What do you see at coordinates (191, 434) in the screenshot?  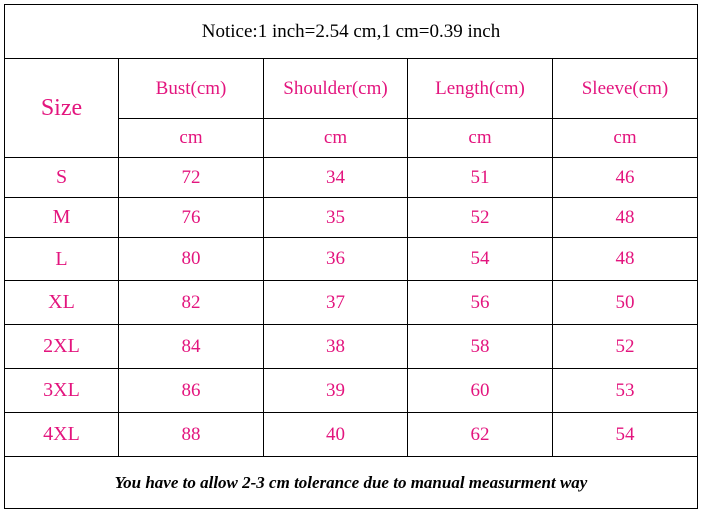 I see `measurement: 88` at bounding box center [191, 434].